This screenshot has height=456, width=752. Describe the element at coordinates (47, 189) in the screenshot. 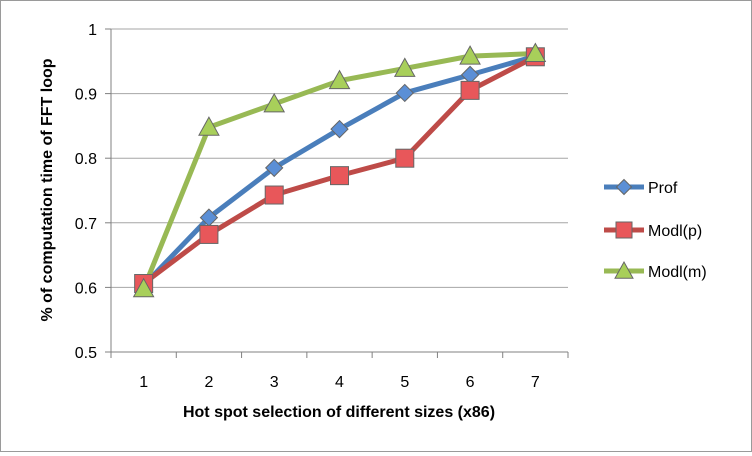

I see `y-axis-title: % of computation time of FFT loop` at that location.